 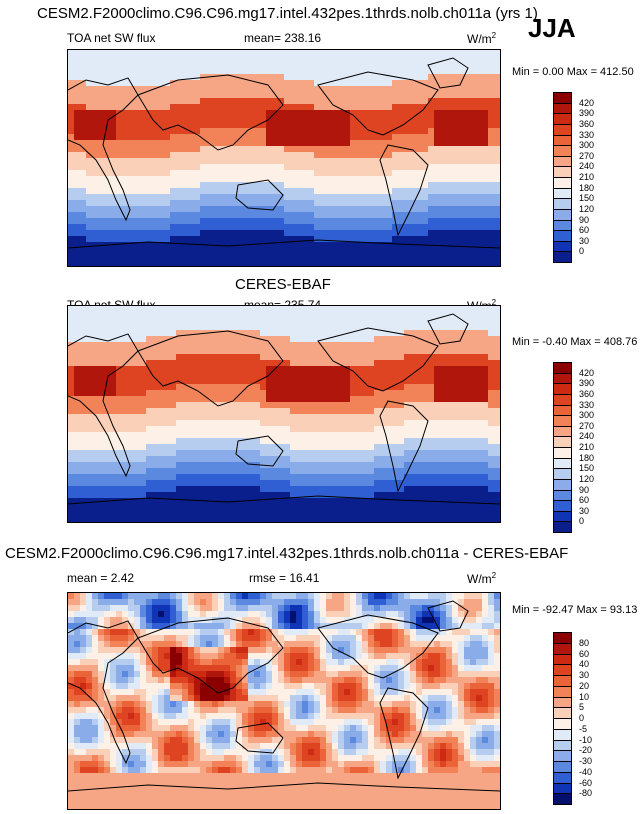 What do you see at coordinates (111, 38) in the screenshot?
I see `panel1-variable: TOA net SW flux` at bounding box center [111, 38].